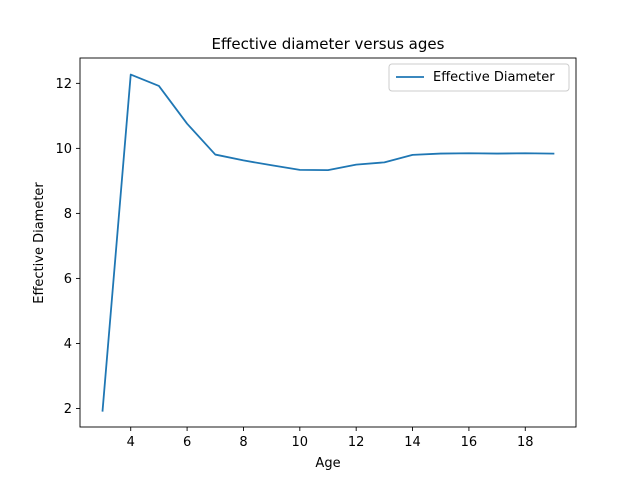 The image size is (640, 480). I want to click on legend-label: Effective Diameter, so click(494, 77).